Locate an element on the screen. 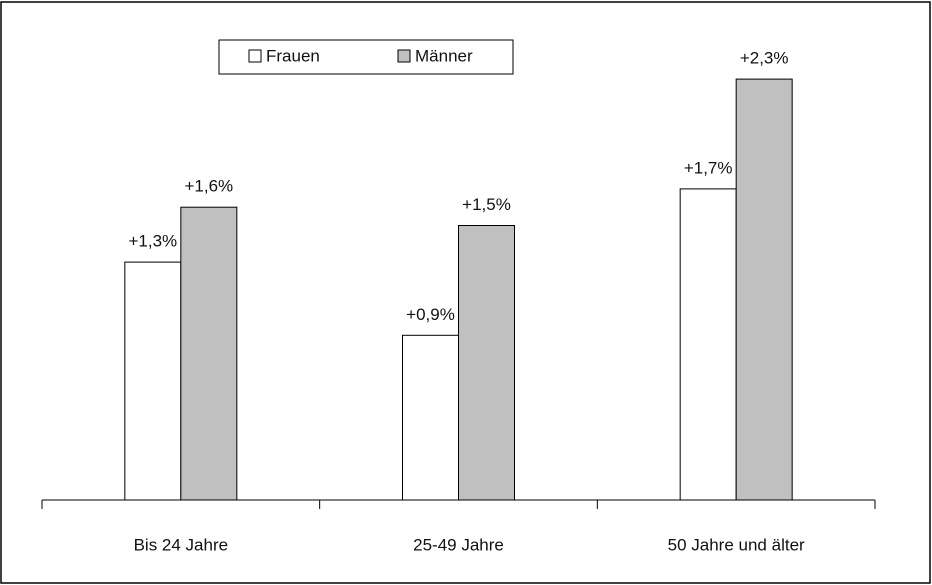  value-label: +1,6% is located at coordinates (208, 186).